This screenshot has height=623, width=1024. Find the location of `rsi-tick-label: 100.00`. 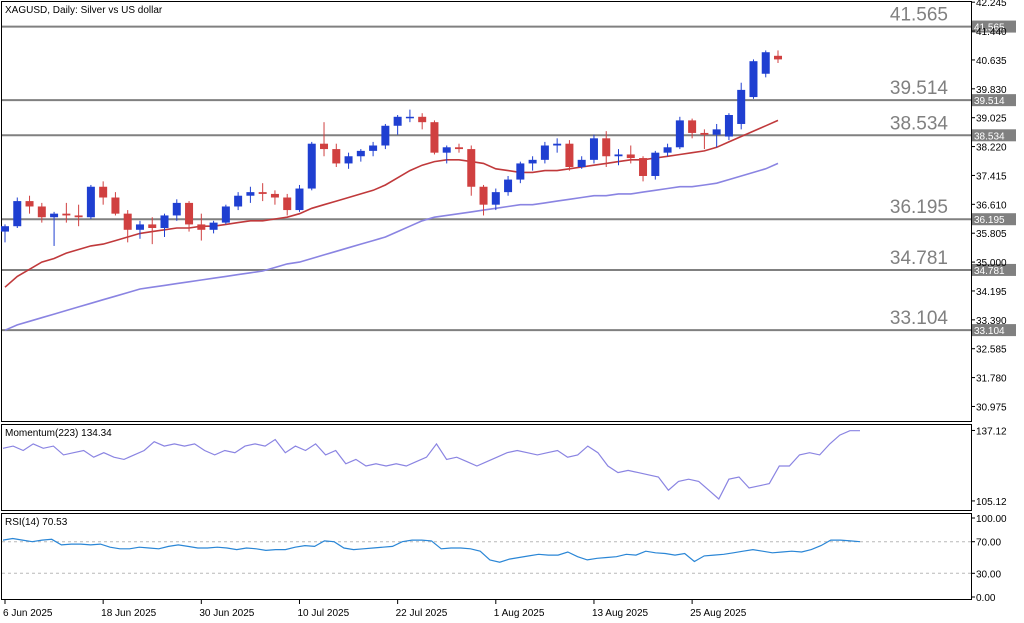

rsi-tick-label: 100.00 is located at coordinates (991, 519).